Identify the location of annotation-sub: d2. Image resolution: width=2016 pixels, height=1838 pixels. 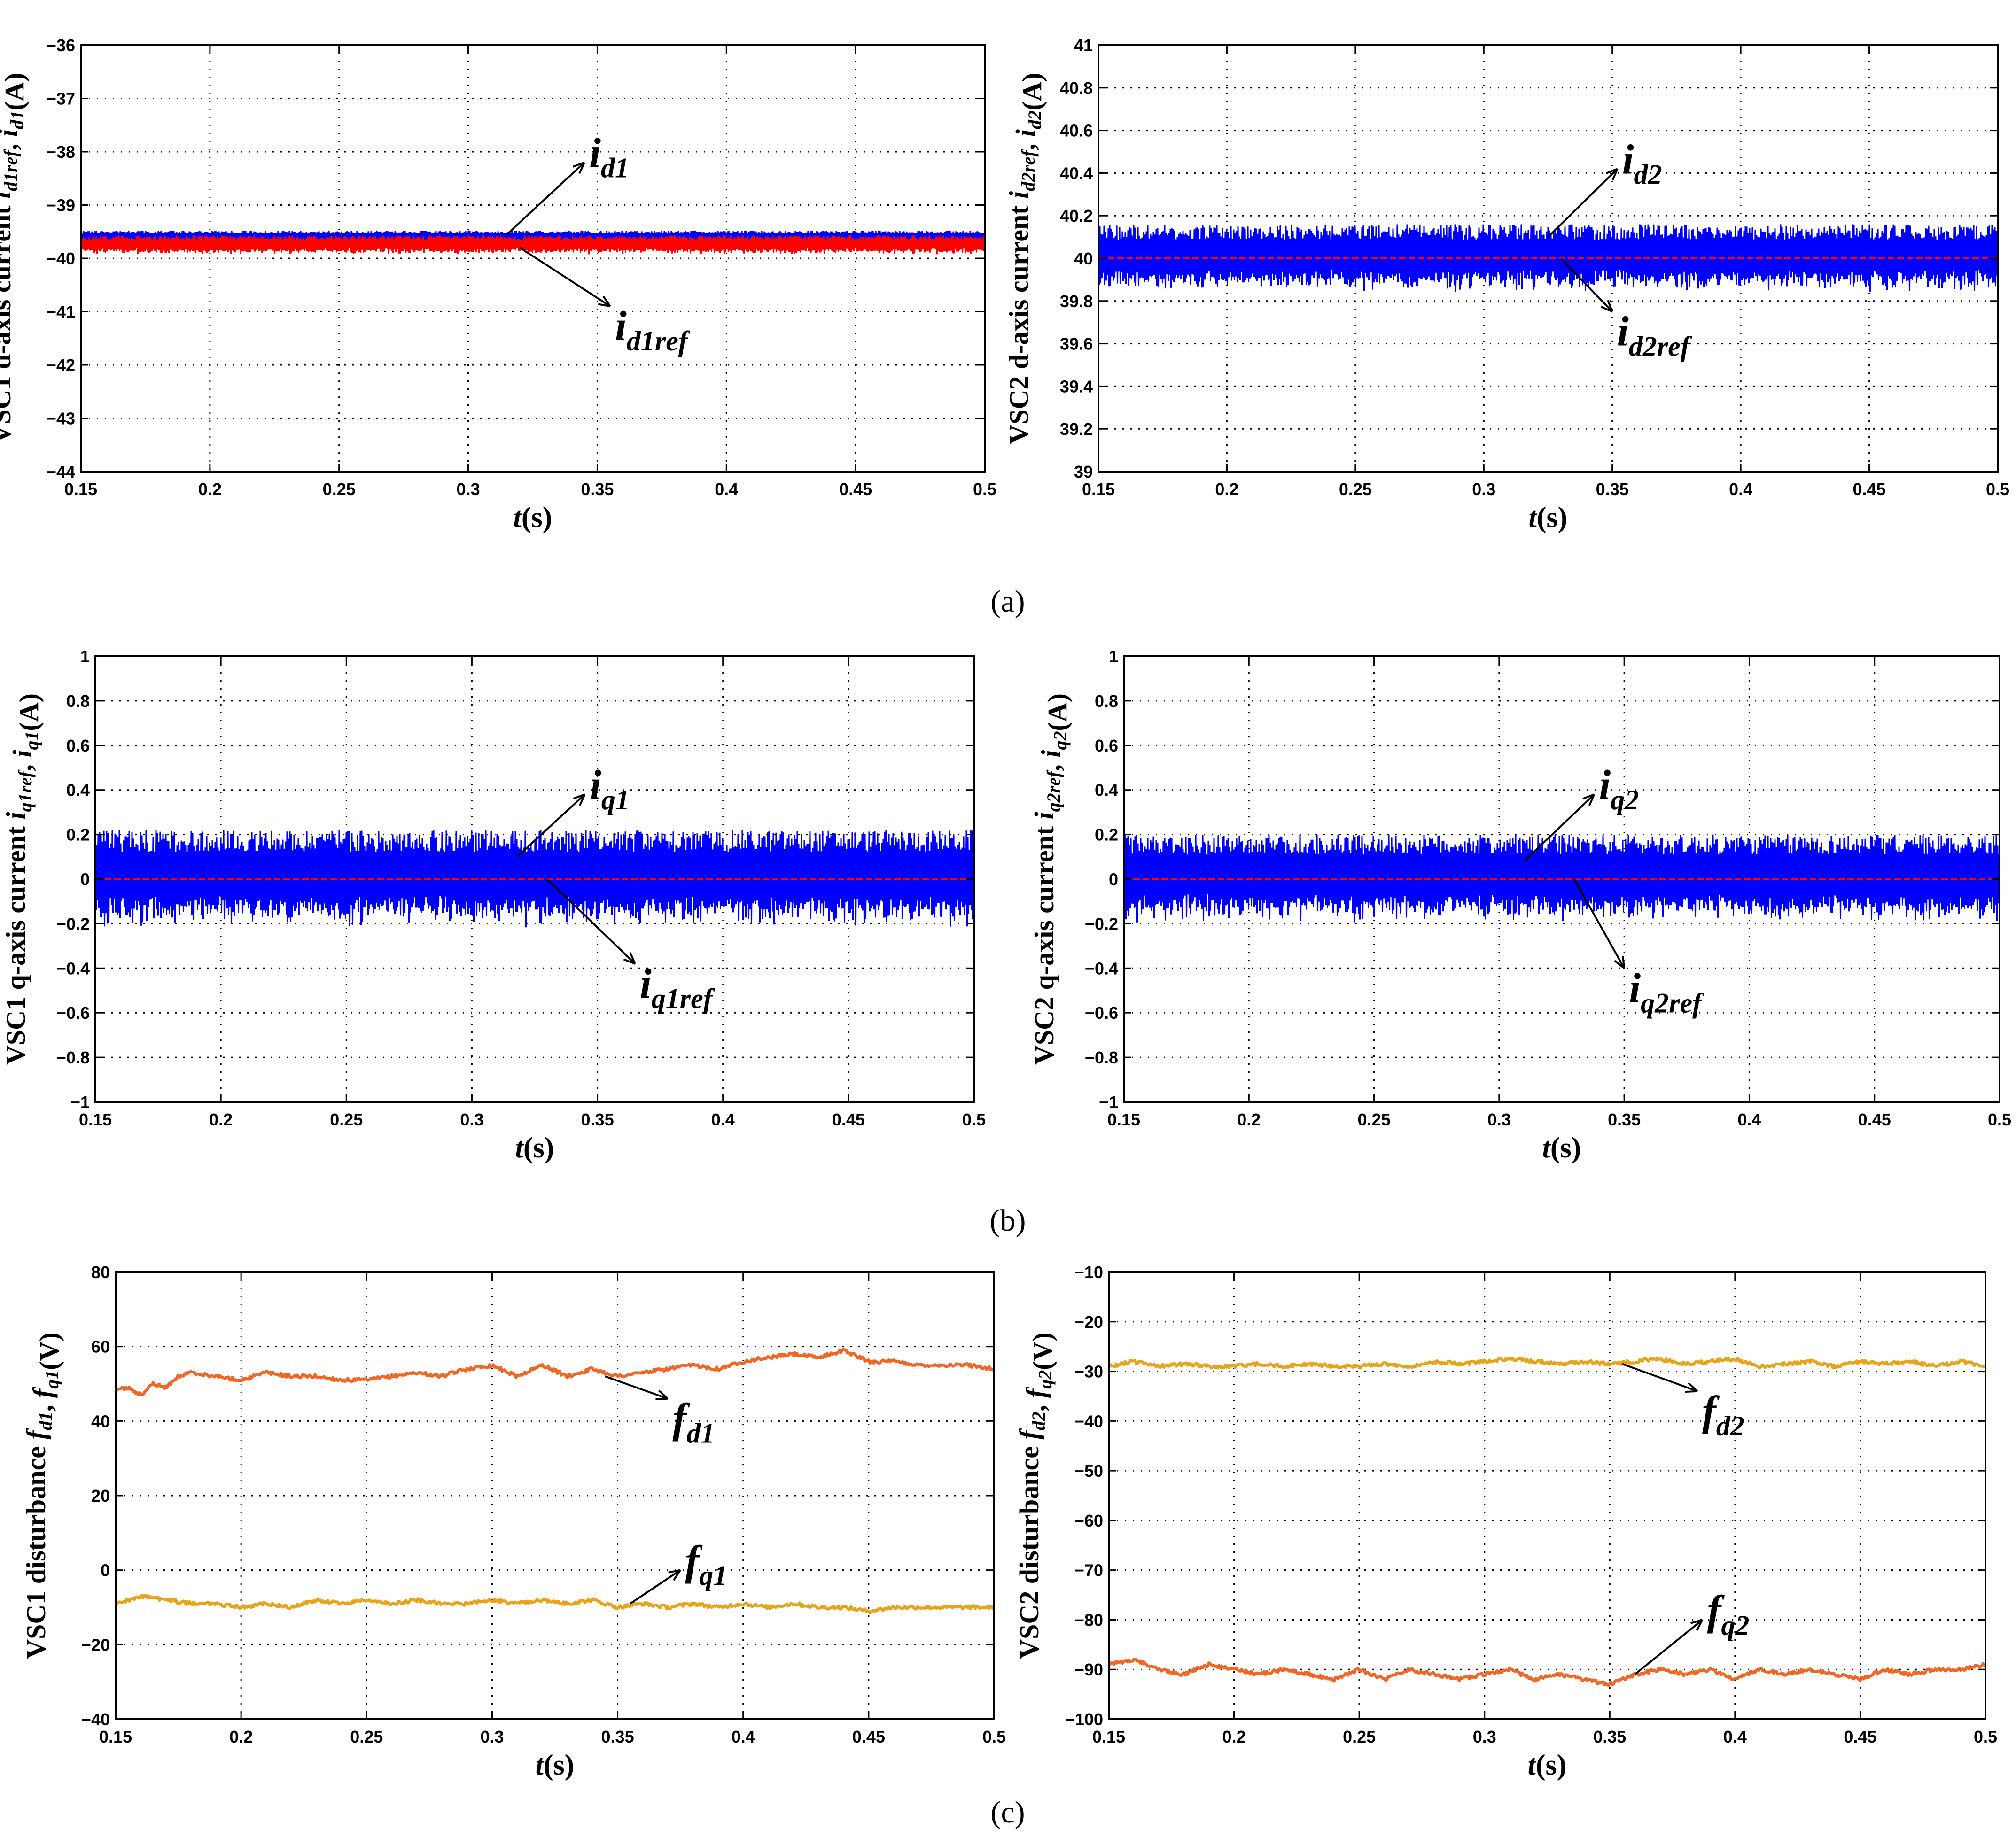
(1730, 1427).